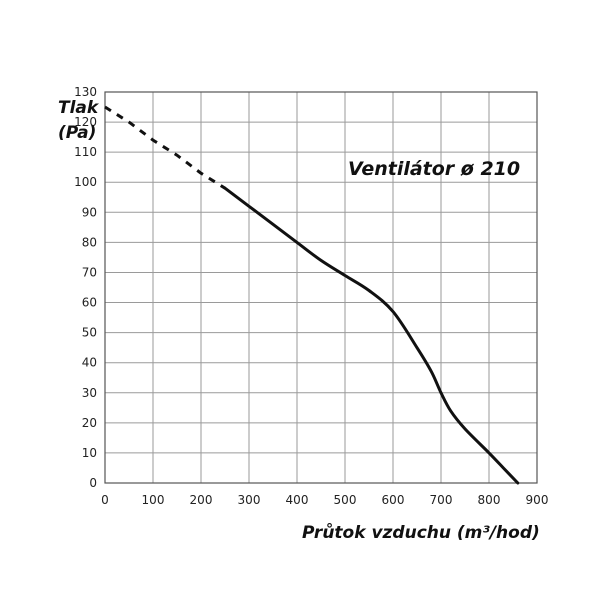  Describe the element at coordinates (489, 500) in the screenshot. I see `x-tick-label: 800` at that location.